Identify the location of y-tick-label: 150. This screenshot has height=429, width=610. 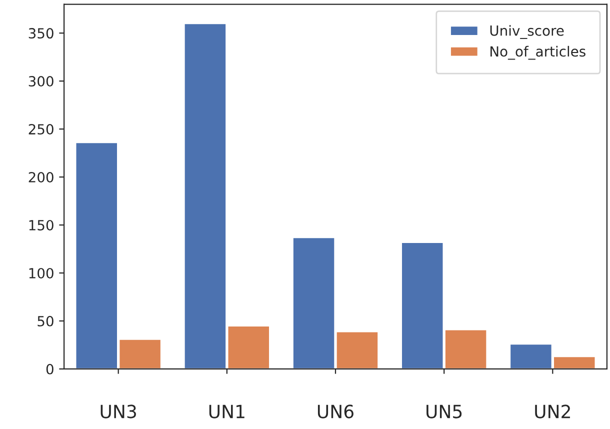
(41, 225).